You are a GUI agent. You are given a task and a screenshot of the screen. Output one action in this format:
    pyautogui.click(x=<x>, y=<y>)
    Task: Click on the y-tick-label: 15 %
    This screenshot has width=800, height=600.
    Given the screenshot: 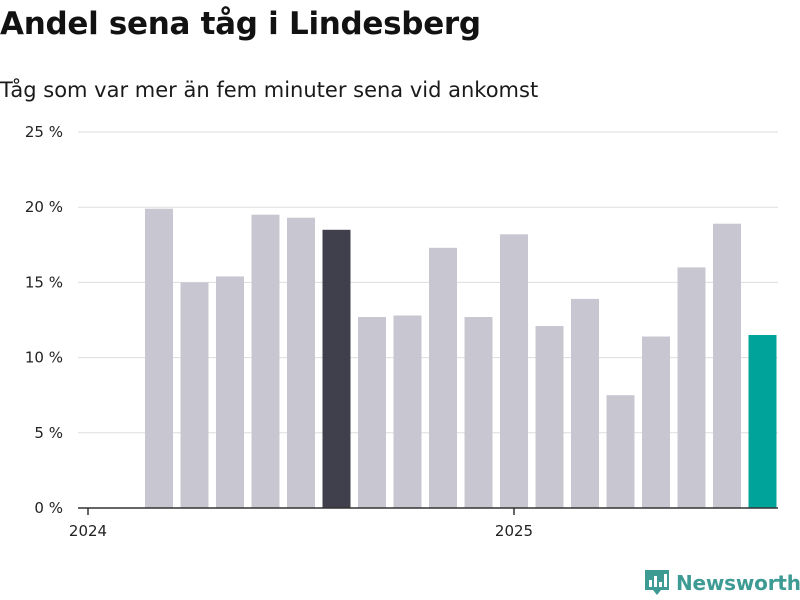 What is the action you would take?
    pyautogui.click(x=44, y=282)
    